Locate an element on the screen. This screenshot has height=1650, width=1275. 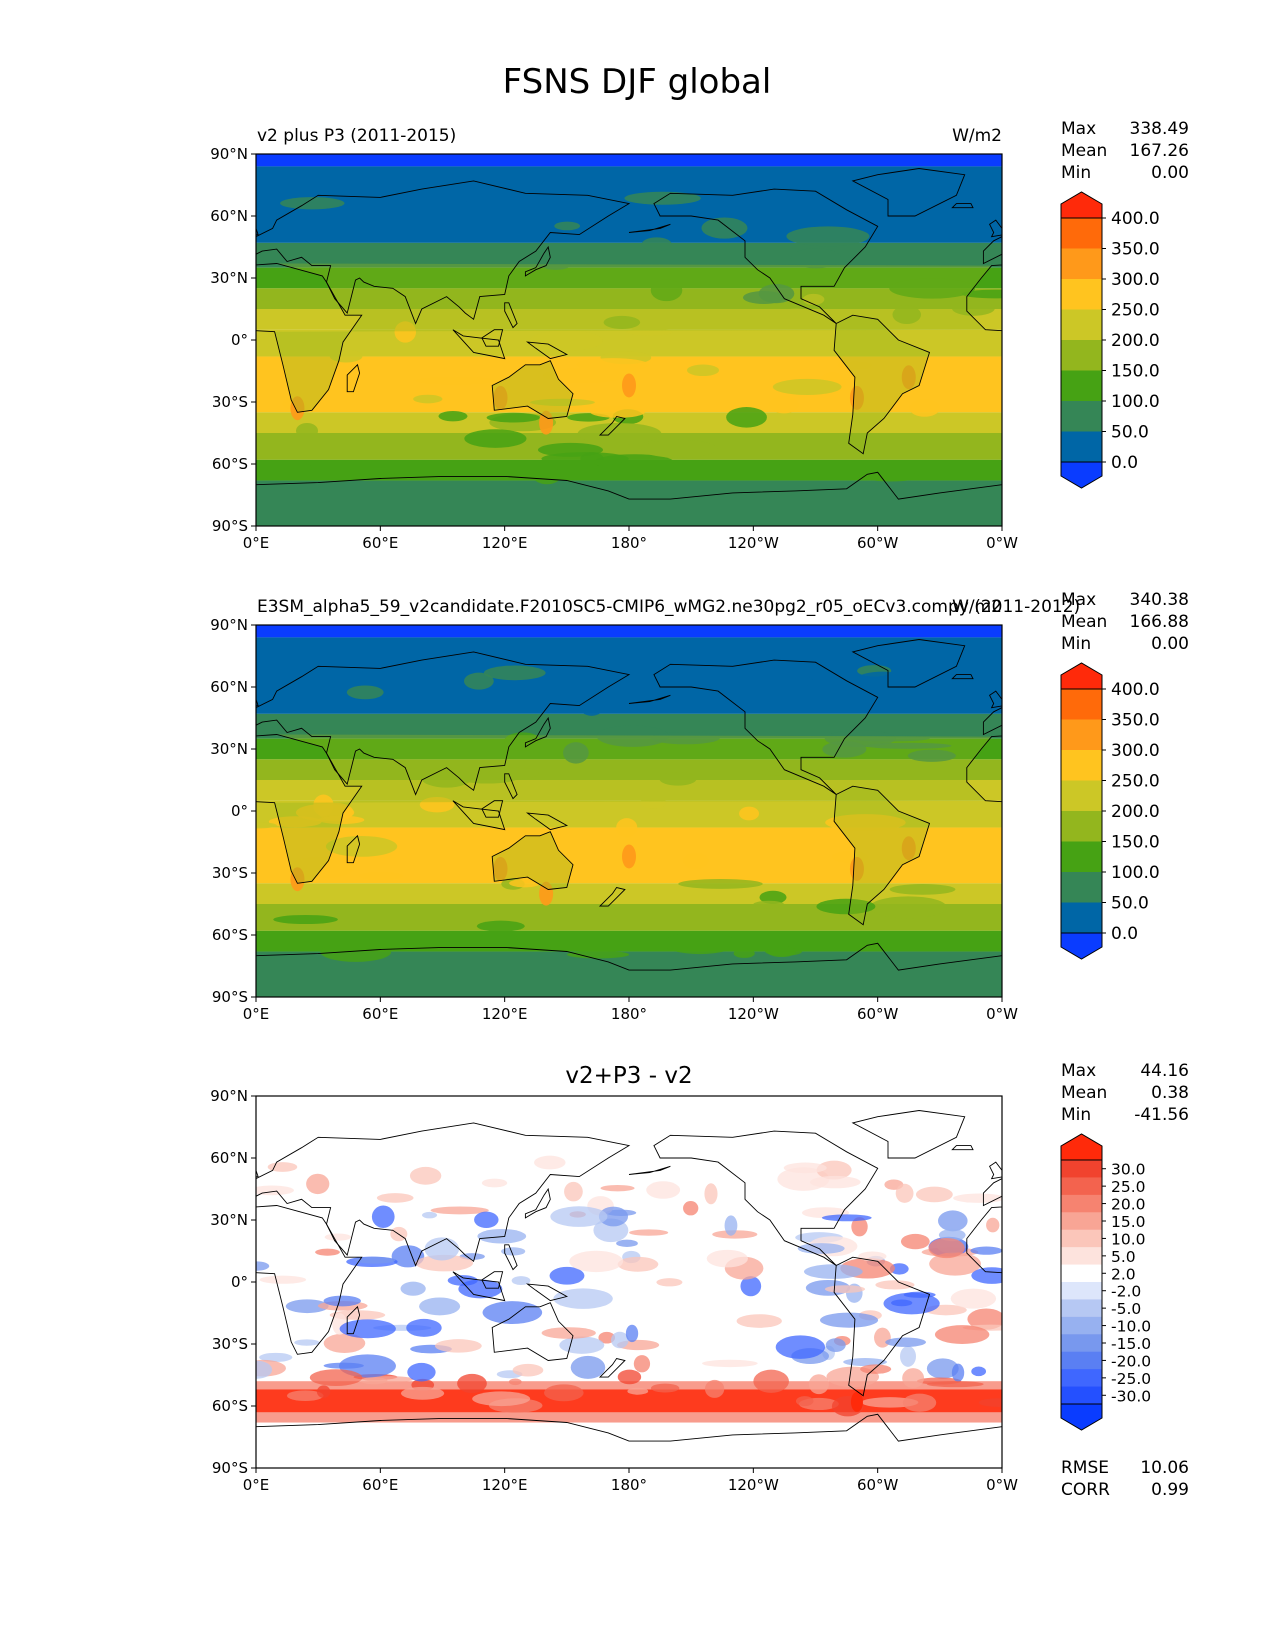
stat-value: 0.00 is located at coordinates (1170, 644).